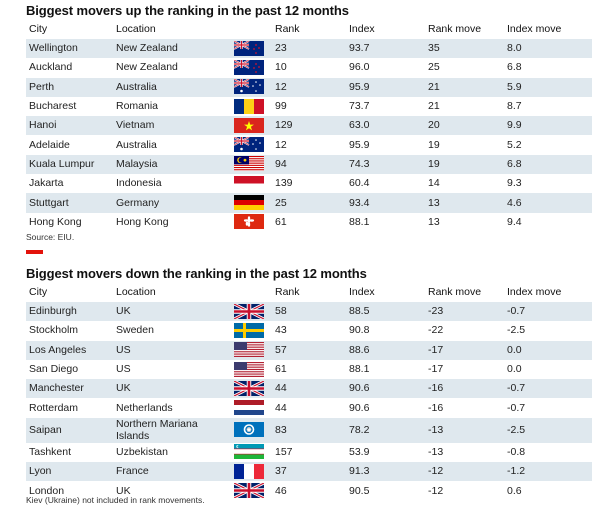 The height and width of the screenshot is (508, 600). I want to click on table-row: Lyon France 37 91.3 -12 -1.2, so click(309, 471).